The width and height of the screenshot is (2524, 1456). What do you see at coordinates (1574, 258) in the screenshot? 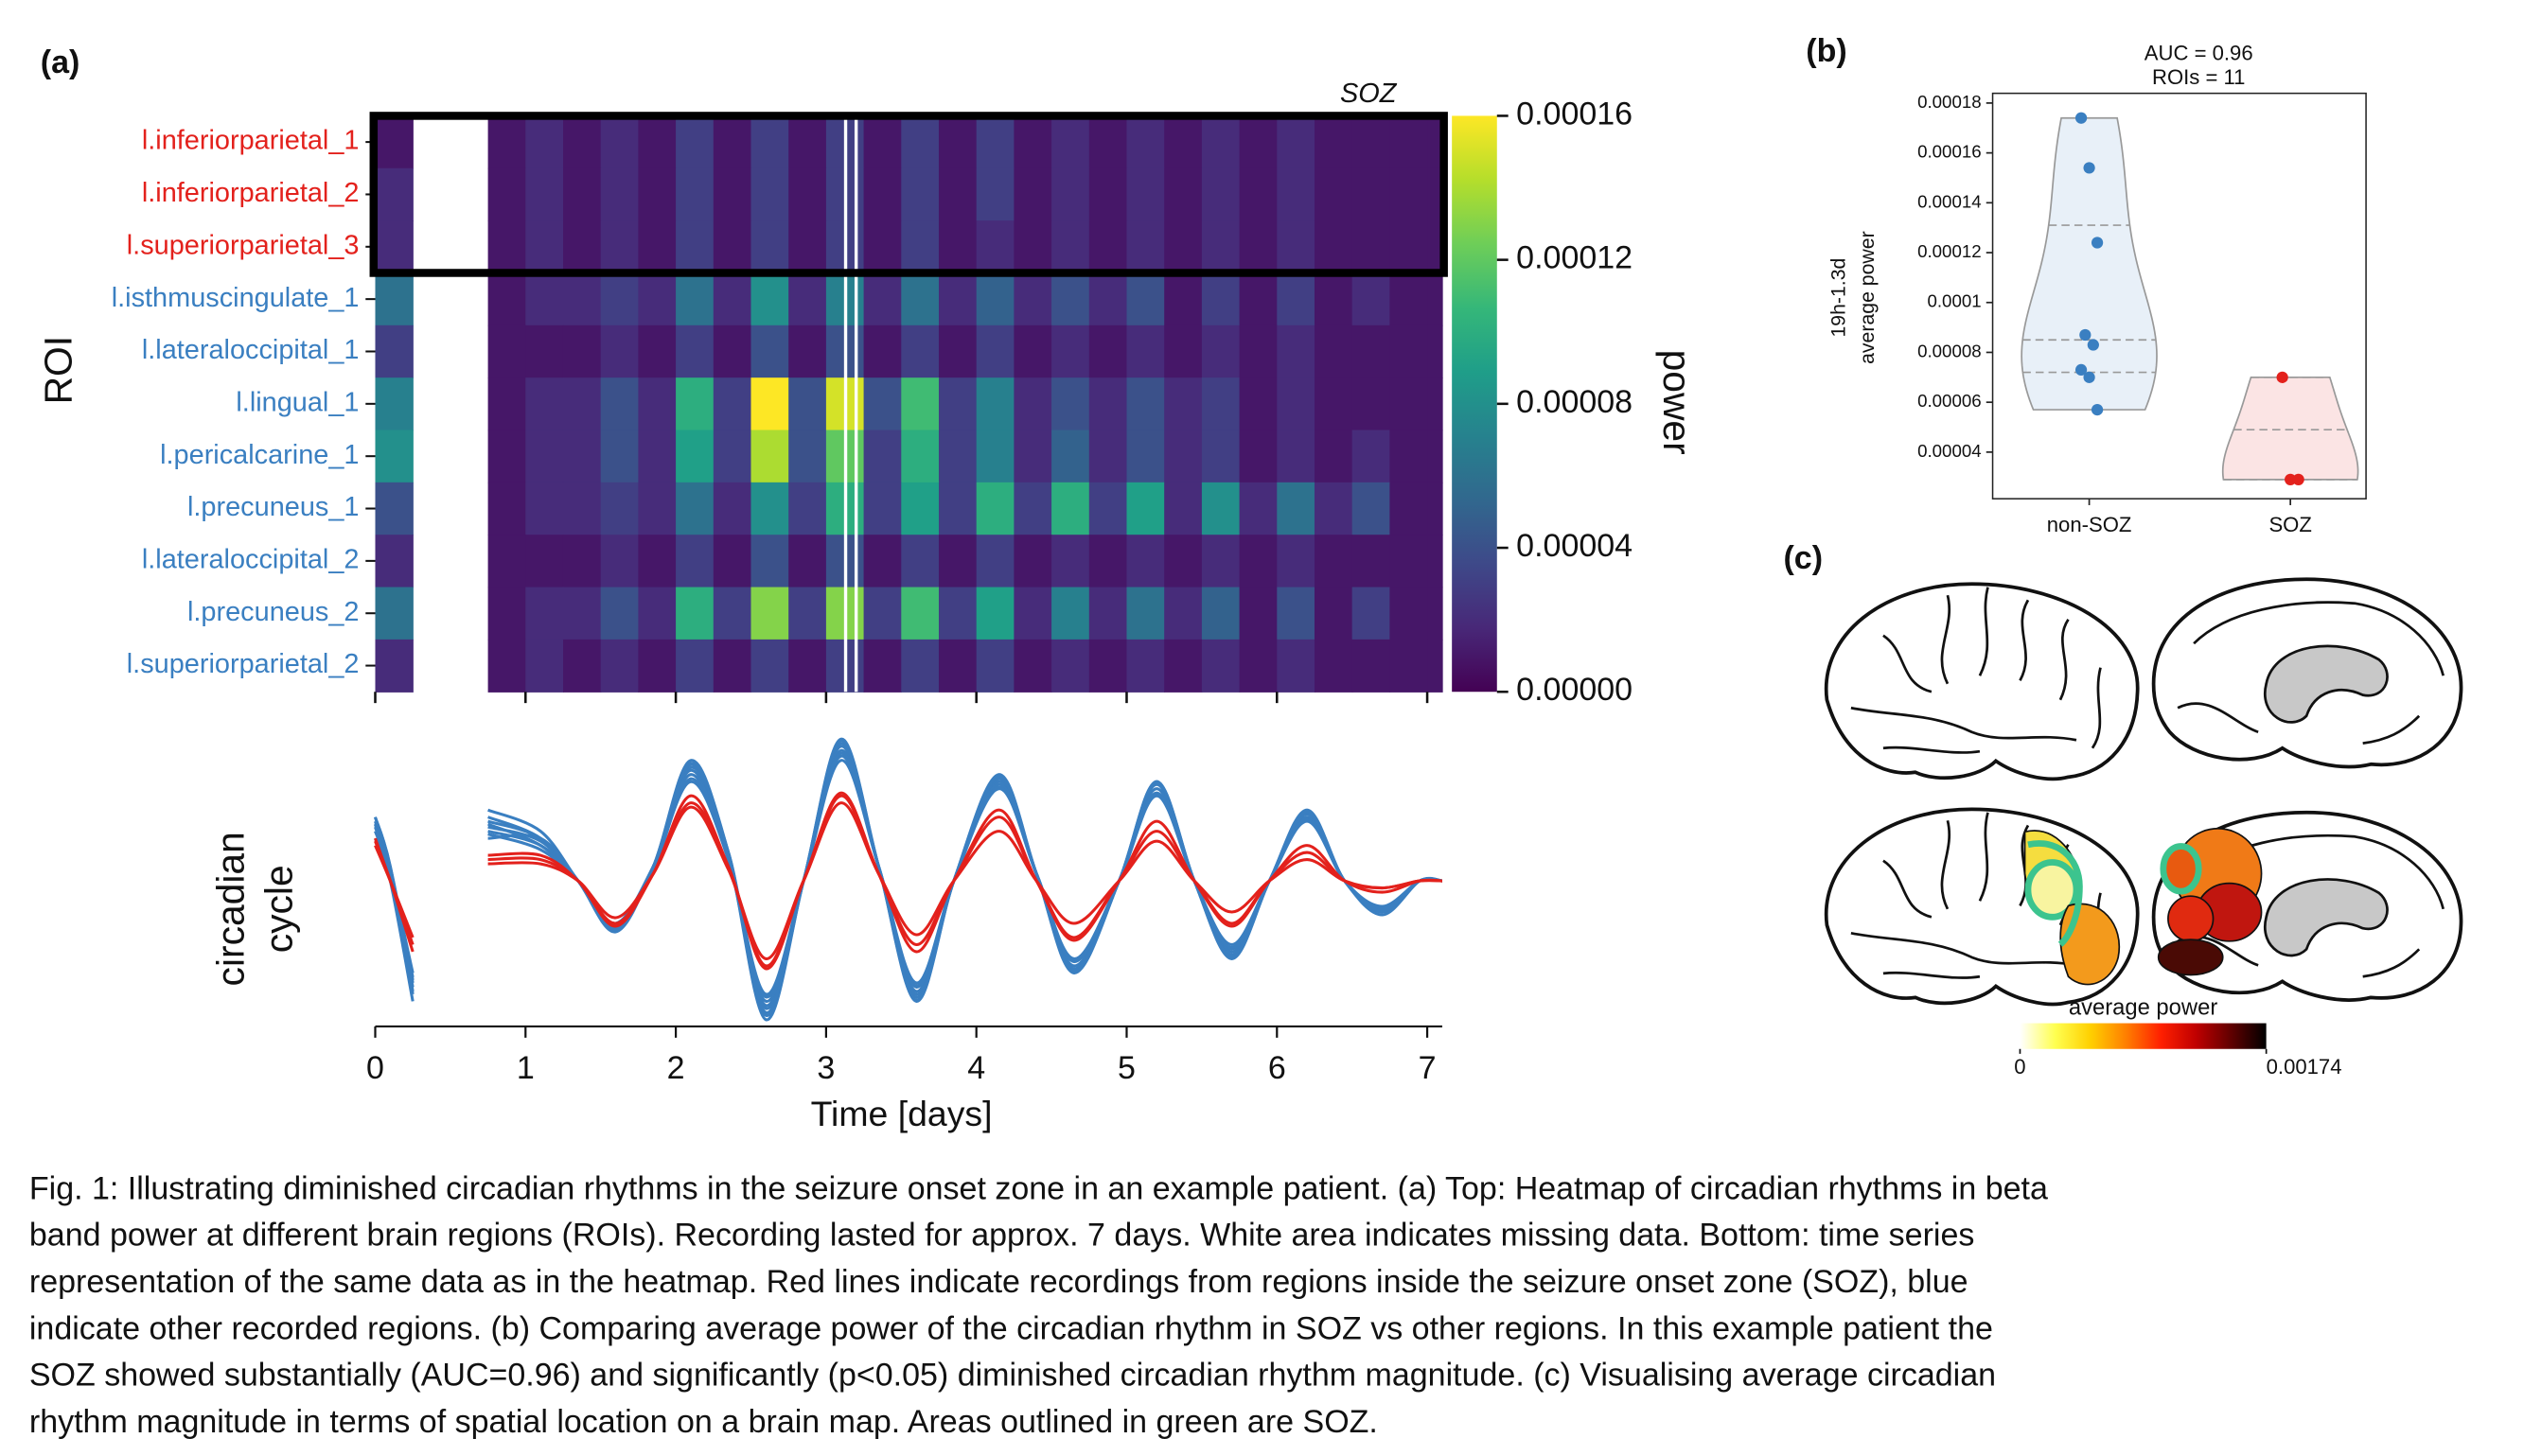
I see `colorbar-tick-label: 0.00012` at bounding box center [1574, 258].